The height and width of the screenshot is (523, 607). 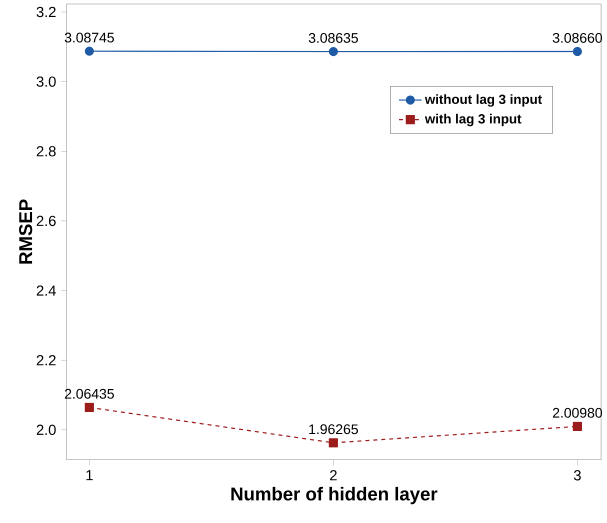 I want to click on y-tick-label: 2.6, so click(x=46, y=221).